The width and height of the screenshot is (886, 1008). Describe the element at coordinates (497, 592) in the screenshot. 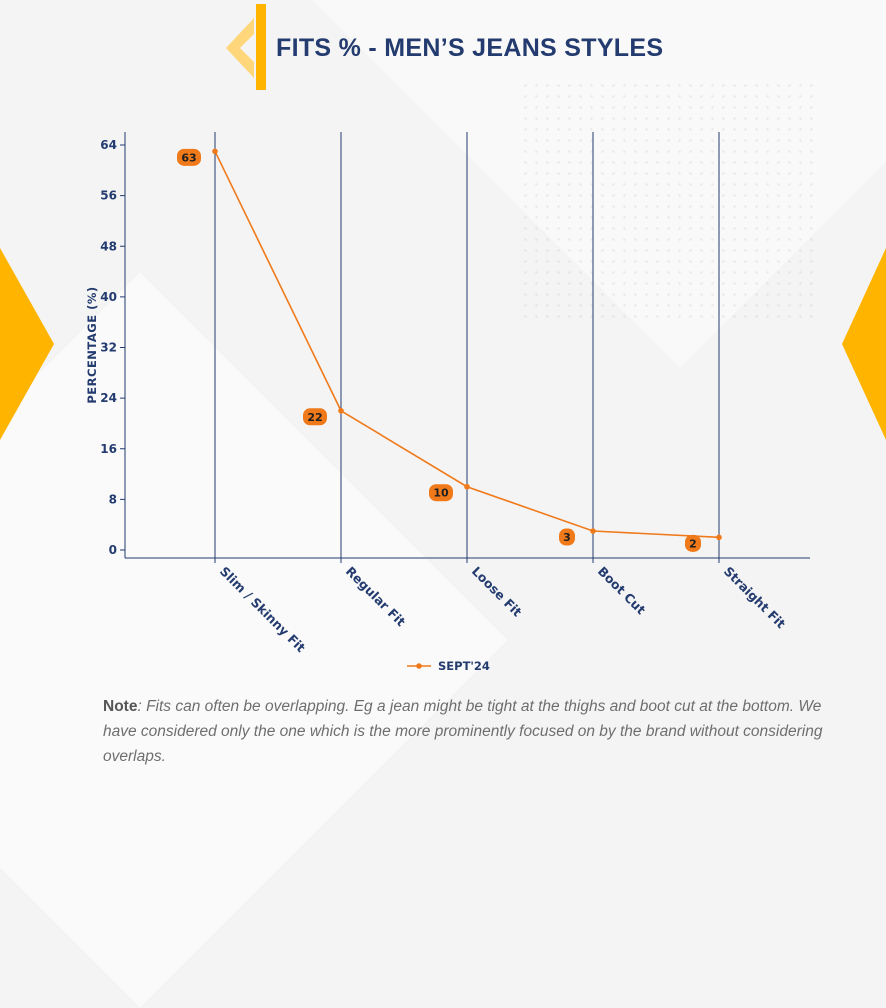

I see `x-tick-label: Loose Fit` at that location.